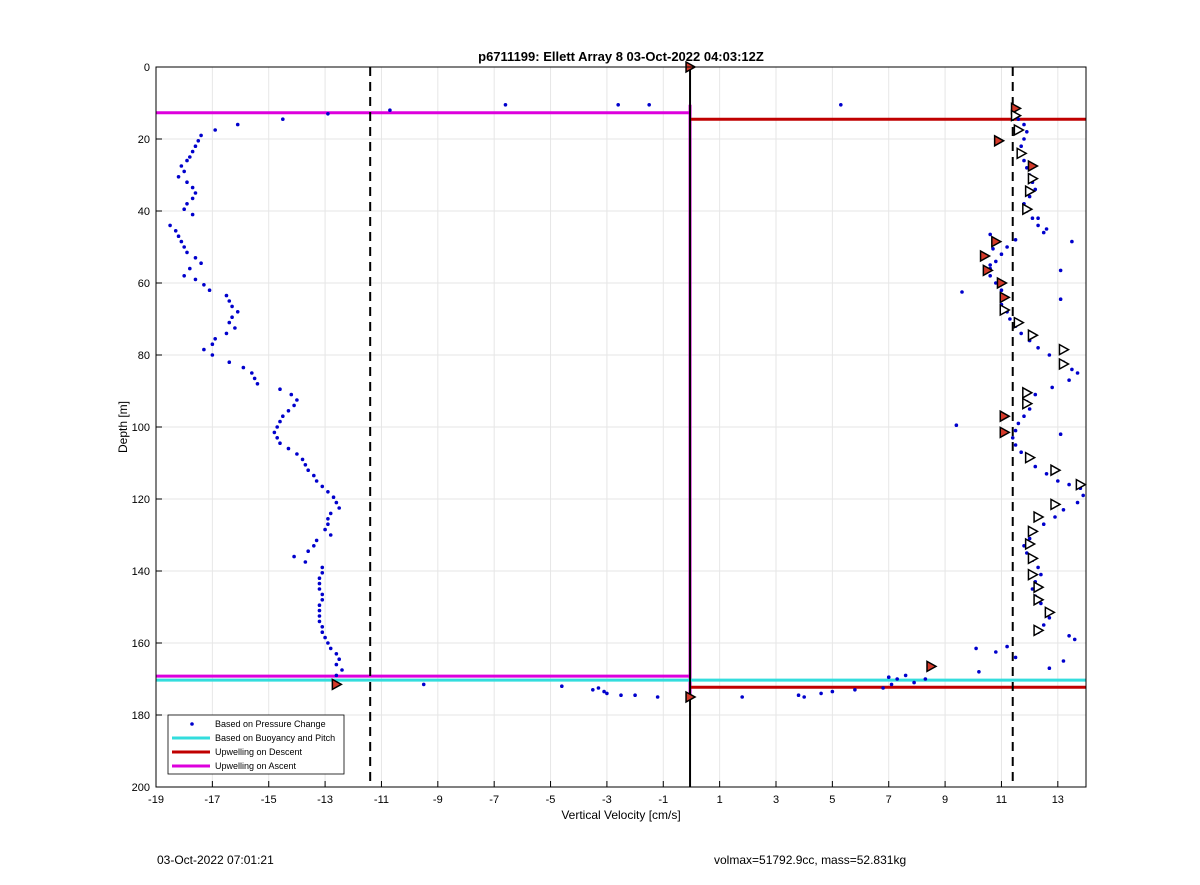 The image size is (1200, 885). Describe the element at coordinates (551, 800) in the screenshot. I see `x-tick-label: -5` at that location.